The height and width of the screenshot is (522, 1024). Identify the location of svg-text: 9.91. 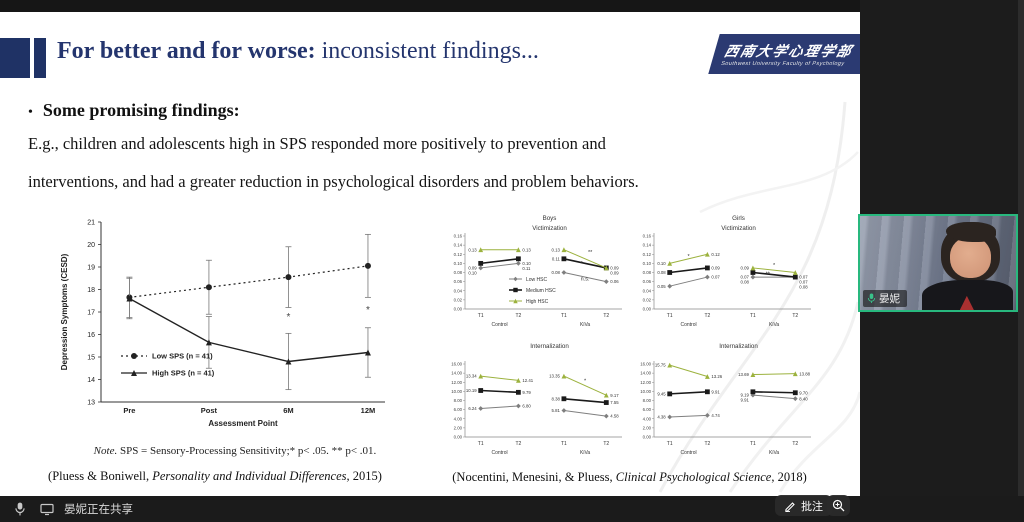
(715, 391).